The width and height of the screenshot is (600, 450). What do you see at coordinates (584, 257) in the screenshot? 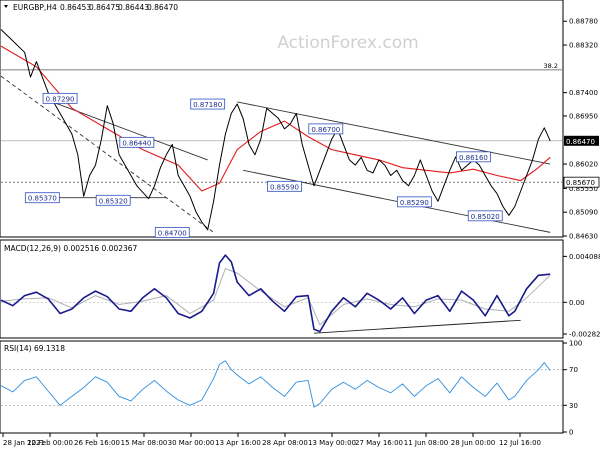
I see `macd-y-tick-label: 0.004088` at bounding box center [584, 257].